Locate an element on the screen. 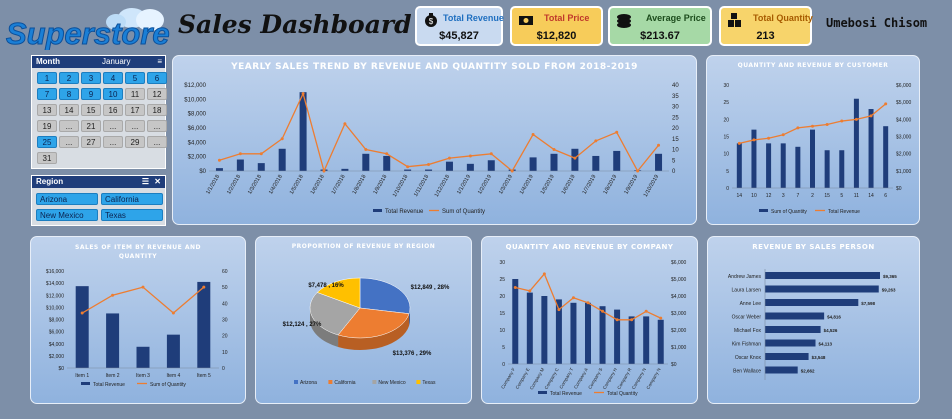 The height and width of the screenshot is (419, 952). filter-icon: ≡ is located at coordinates (159, 61).